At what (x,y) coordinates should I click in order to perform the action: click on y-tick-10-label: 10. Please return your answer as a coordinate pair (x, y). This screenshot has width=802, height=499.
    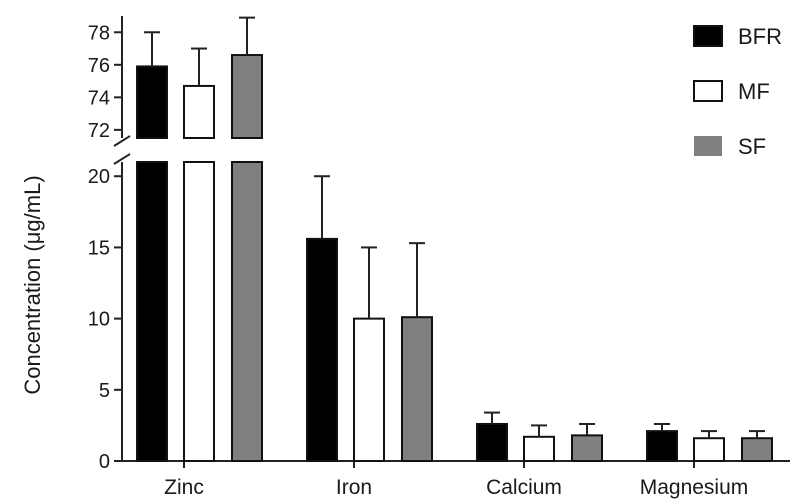
    Looking at the image, I should click on (99, 320).